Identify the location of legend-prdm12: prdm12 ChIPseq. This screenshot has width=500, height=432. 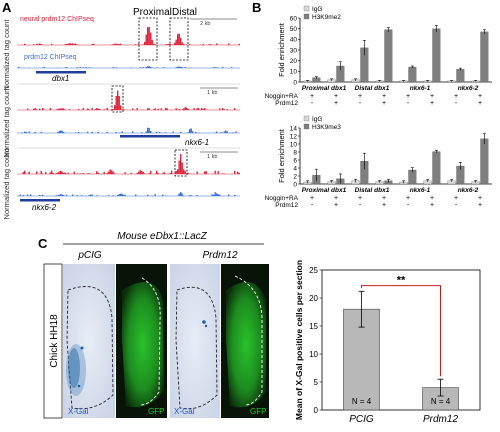
(50, 57).